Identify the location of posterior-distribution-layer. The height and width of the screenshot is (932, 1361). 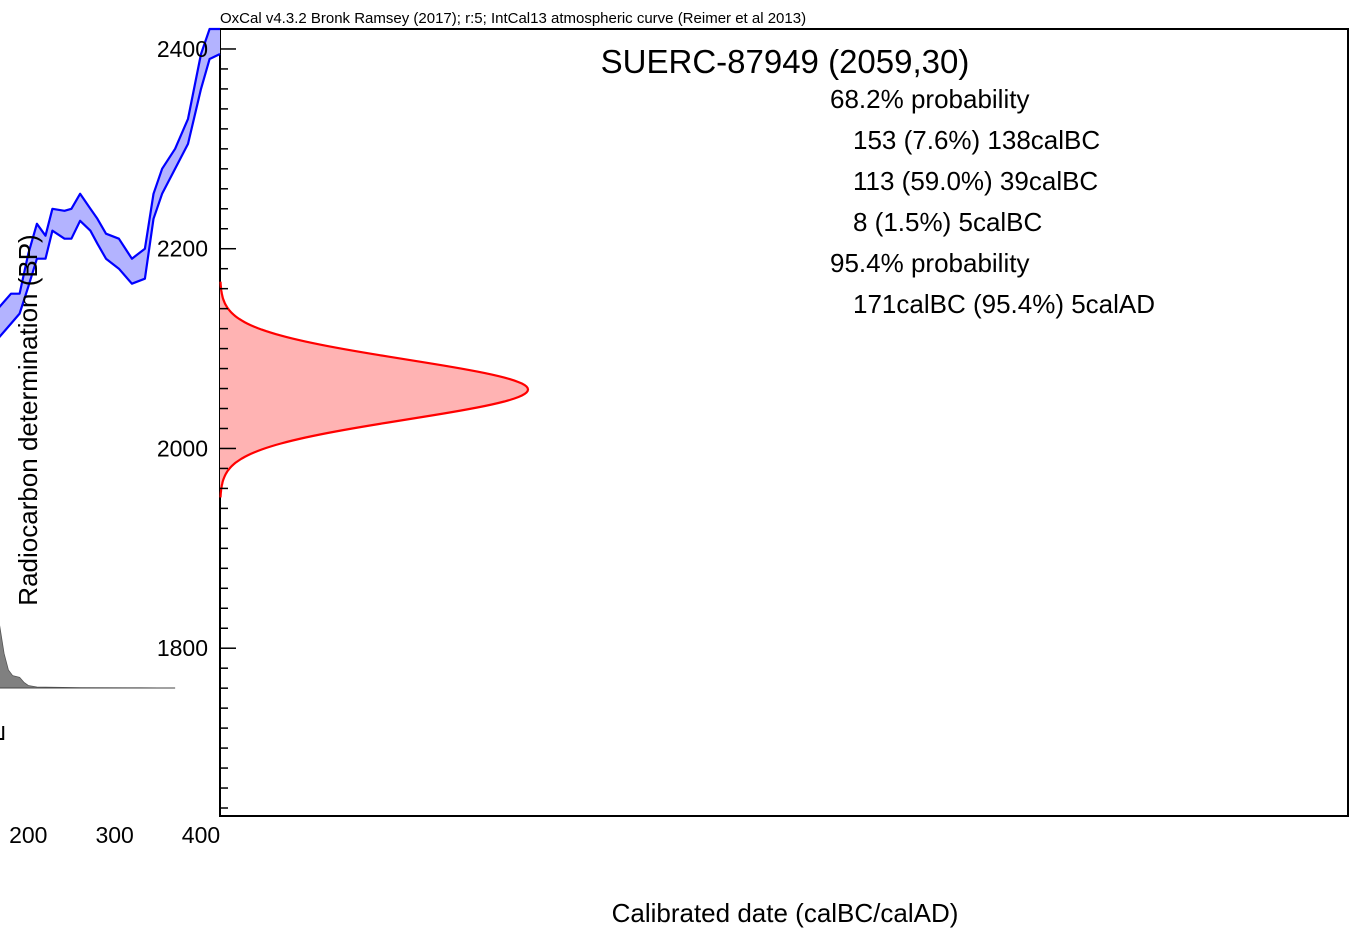
(88, 657).